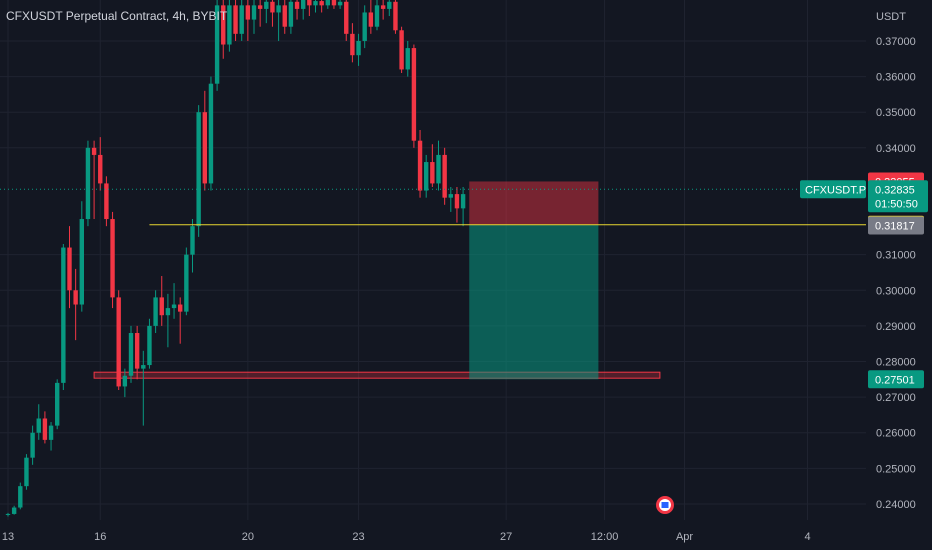 This screenshot has width=932, height=550. I want to click on short-position-tool, so click(534, 280).